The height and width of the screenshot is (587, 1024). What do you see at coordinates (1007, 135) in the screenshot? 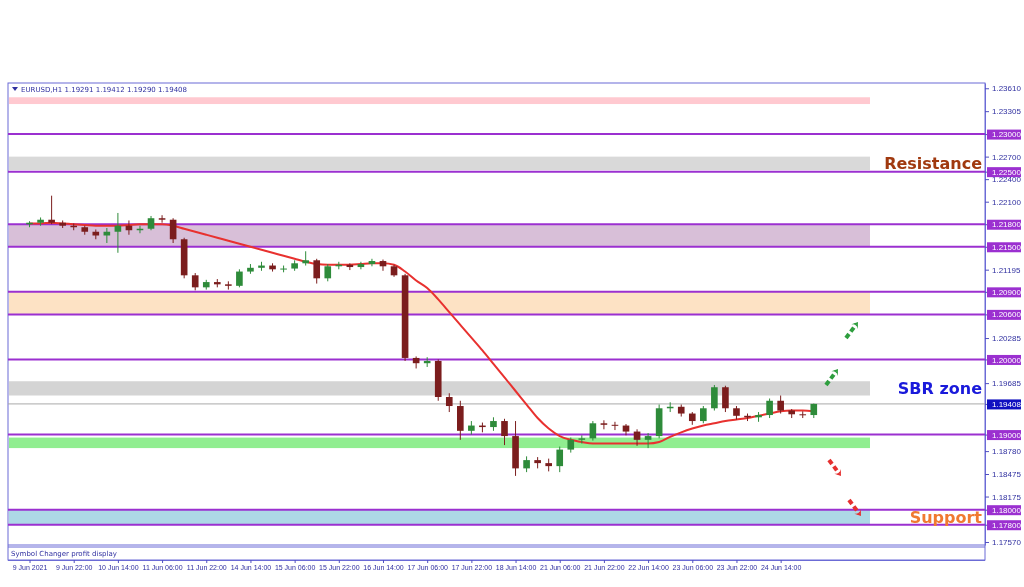
I see `y-tick-label: 1.23000` at bounding box center [1007, 135].